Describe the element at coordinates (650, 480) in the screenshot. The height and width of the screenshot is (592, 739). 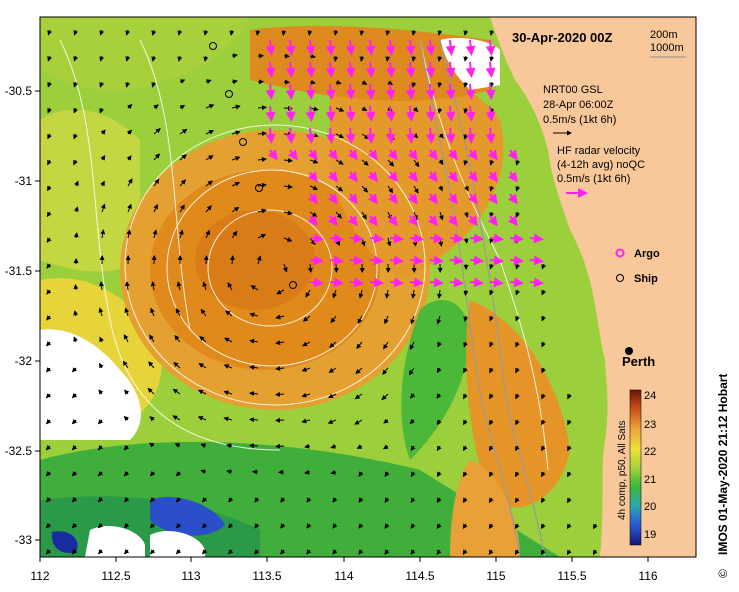
I see `colorbar-tick: 21` at that location.